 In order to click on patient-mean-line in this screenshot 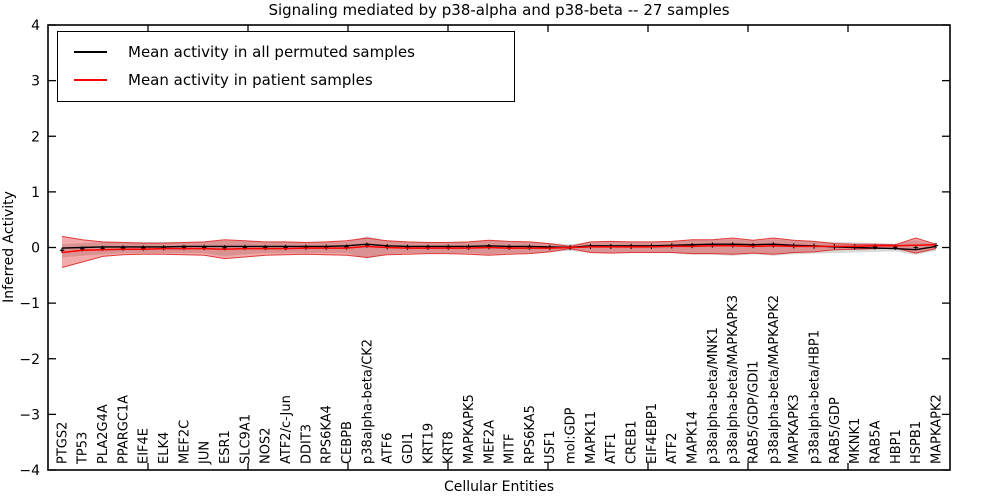, I will do `click(499, 248)`.